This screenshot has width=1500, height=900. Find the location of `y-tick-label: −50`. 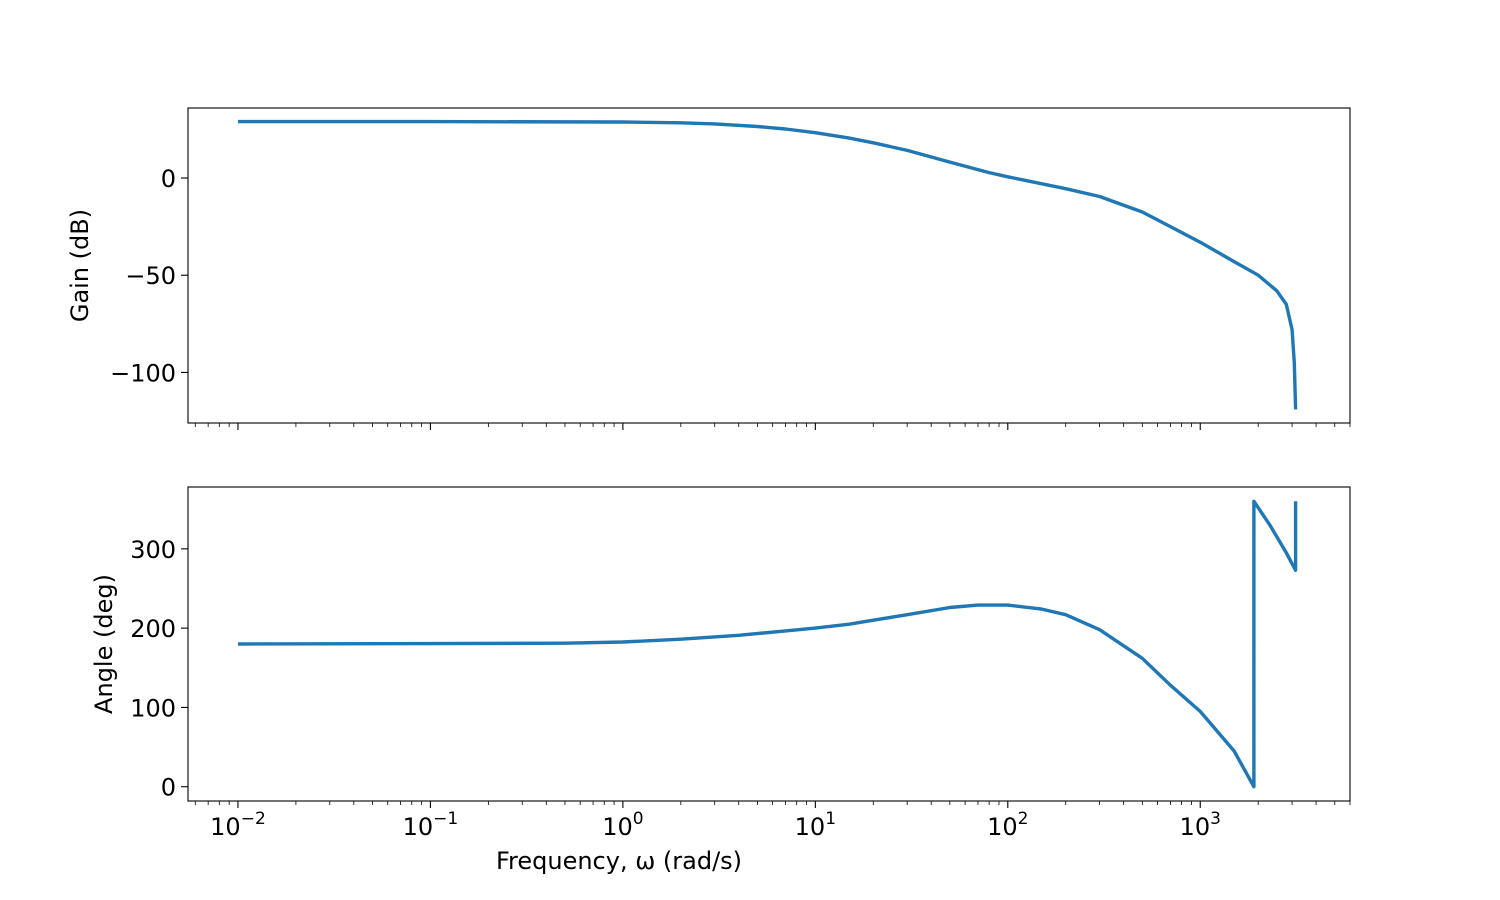

y-tick-label: −50 is located at coordinates (150, 276).